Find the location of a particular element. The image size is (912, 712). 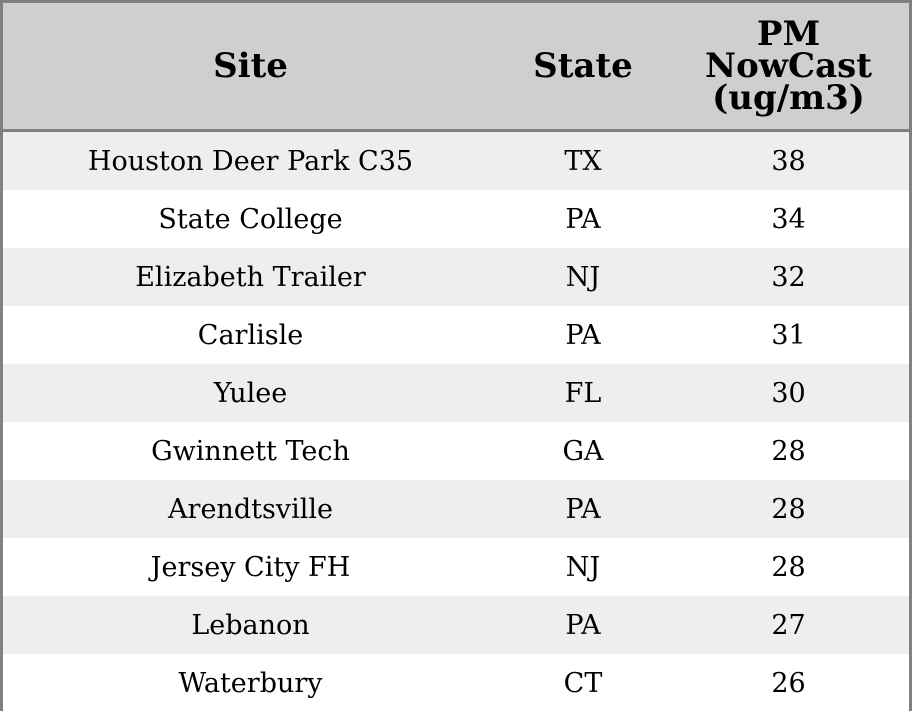

header-state: State is located at coordinates (583, 66).